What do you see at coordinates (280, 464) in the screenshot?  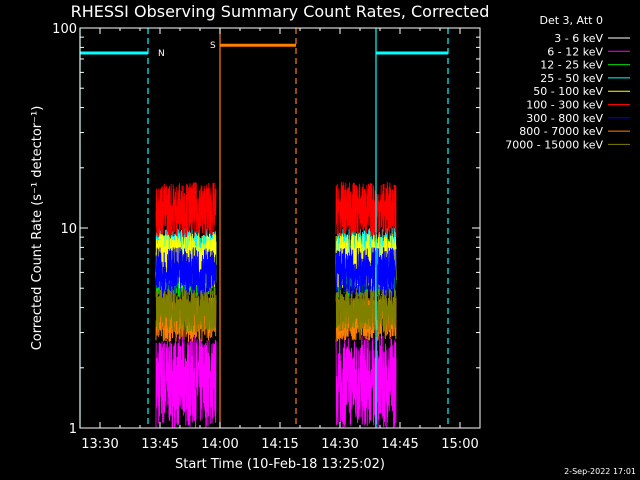 I see `x-axis-label: Start Time (10-Feb-18 13:25:02)` at bounding box center [280, 464].